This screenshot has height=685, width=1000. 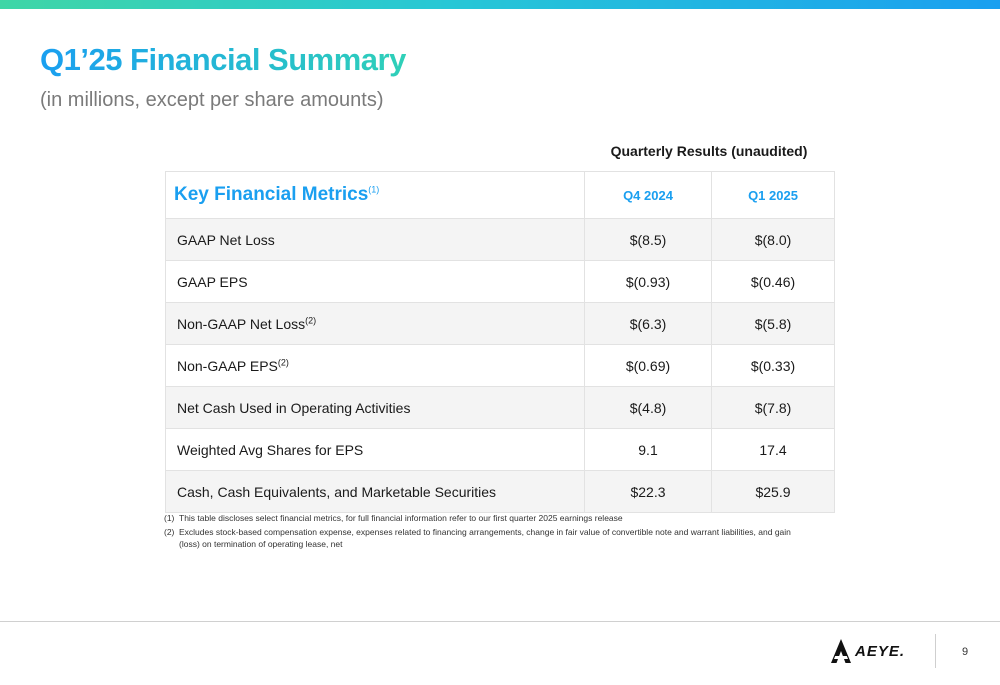 I want to click on metric-label: Net Cash Used in Operating Activities, so click(x=375, y=407).